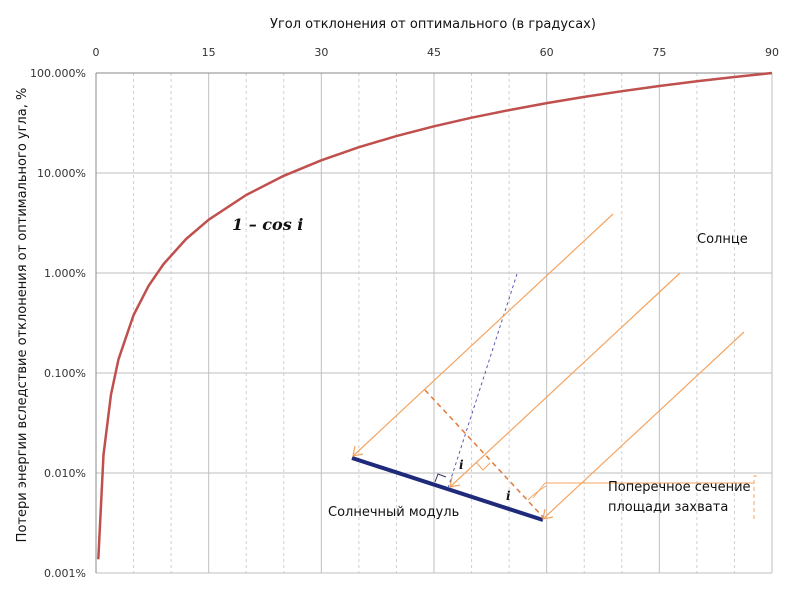 This screenshot has width=795, height=600. What do you see at coordinates (772, 52) in the screenshot?
I see `x-tick-label: 90` at bounding box center [772, 52].